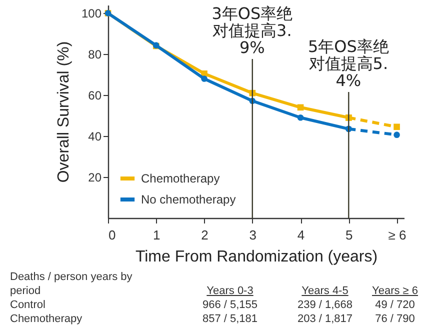 This screenshot has height=329, width=426. What do you see at coordinates (95, 137) in the screenshot?
I see `y-tick-label: 40` at bounding box center [95, 137].